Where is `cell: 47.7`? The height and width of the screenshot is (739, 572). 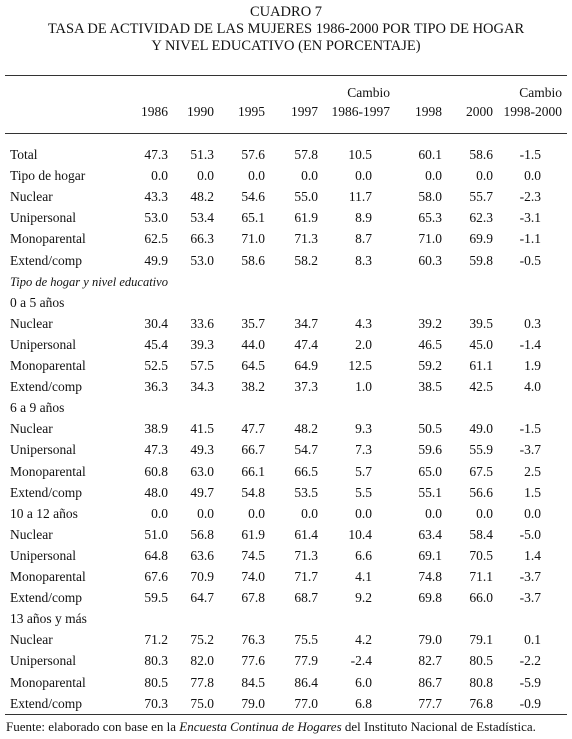
cell: 47.7 is located at coordinates (253, 429).